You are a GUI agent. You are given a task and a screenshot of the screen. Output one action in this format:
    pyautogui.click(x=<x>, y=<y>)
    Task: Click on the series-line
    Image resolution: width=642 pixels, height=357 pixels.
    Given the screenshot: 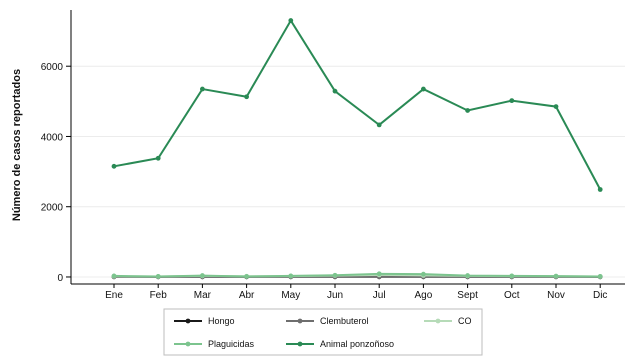 What is the action you would take?
    pyautogui.click(x=357, y=275)
    